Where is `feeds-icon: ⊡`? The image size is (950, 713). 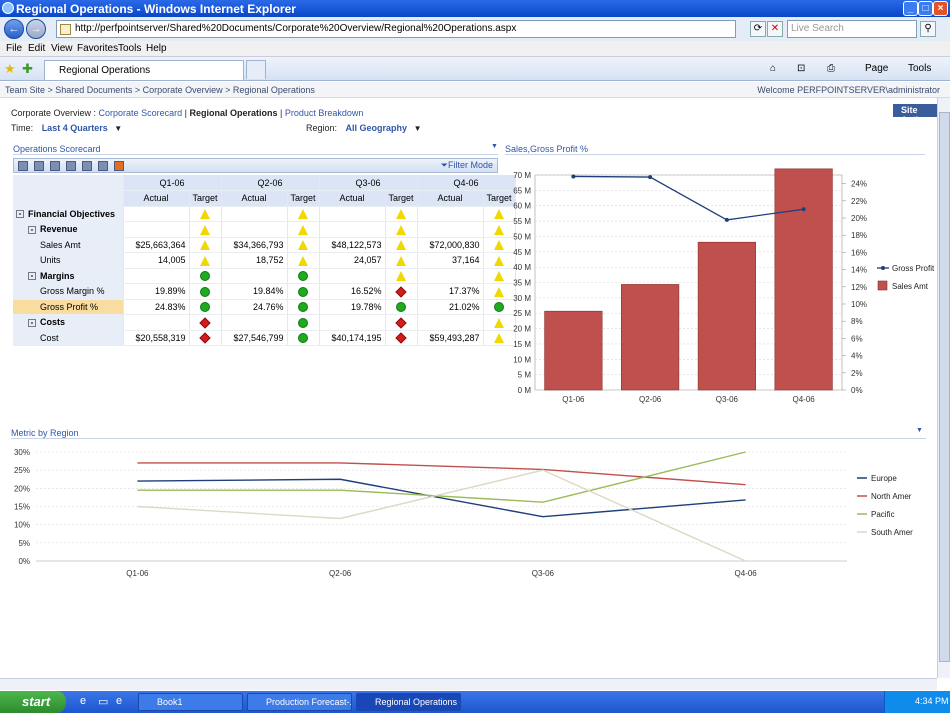 feeds-icon: ⊡ is located at coordinates (801, 68).